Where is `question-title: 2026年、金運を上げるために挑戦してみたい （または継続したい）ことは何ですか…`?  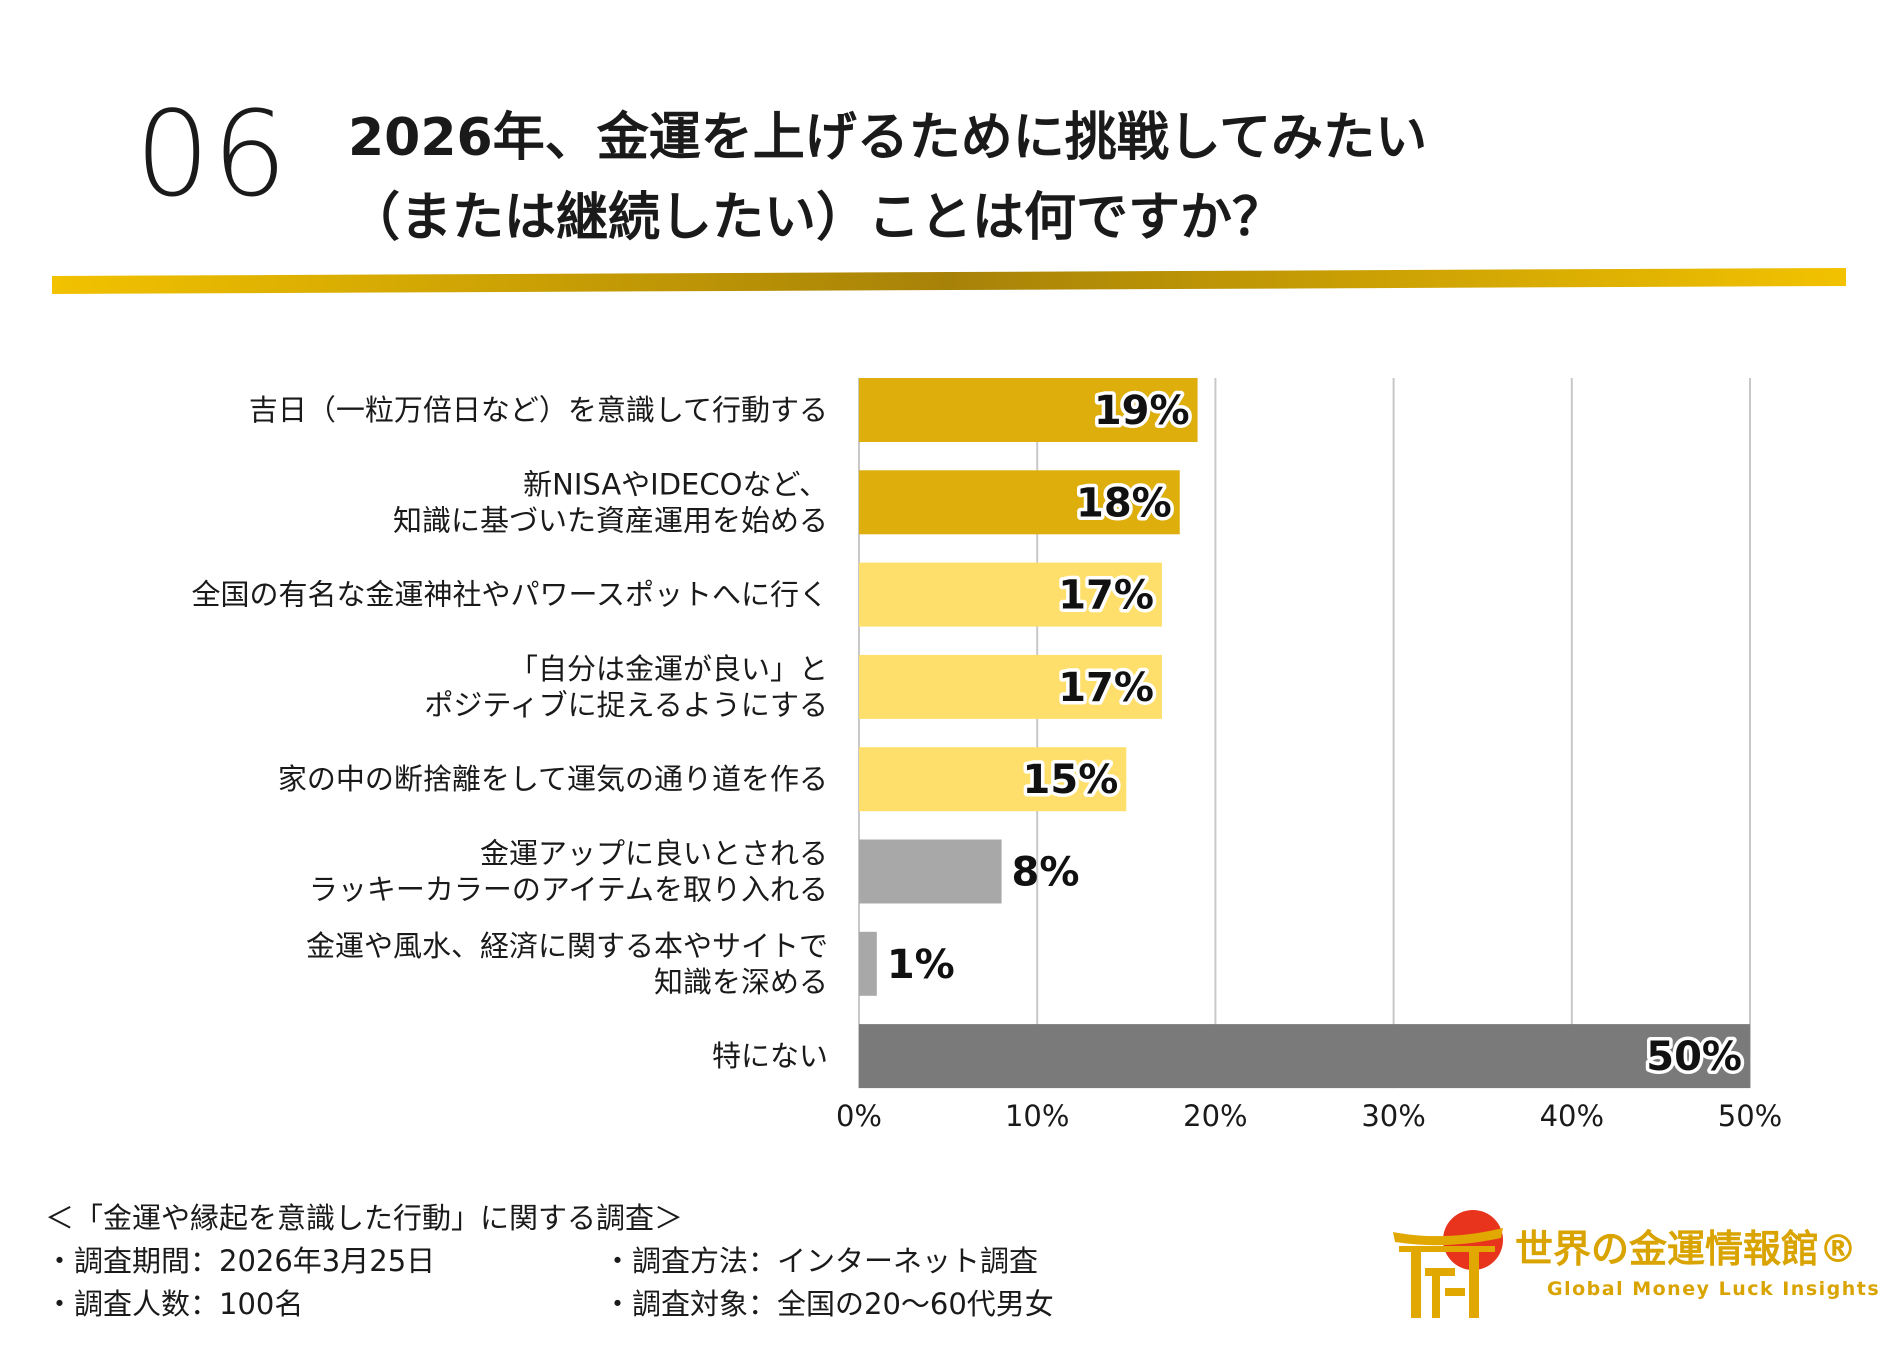 question-title: 2026年、金運を上げるために挑戦してみたい （または継続したい）ことは何ですか… is located at coordinates (887, 178).